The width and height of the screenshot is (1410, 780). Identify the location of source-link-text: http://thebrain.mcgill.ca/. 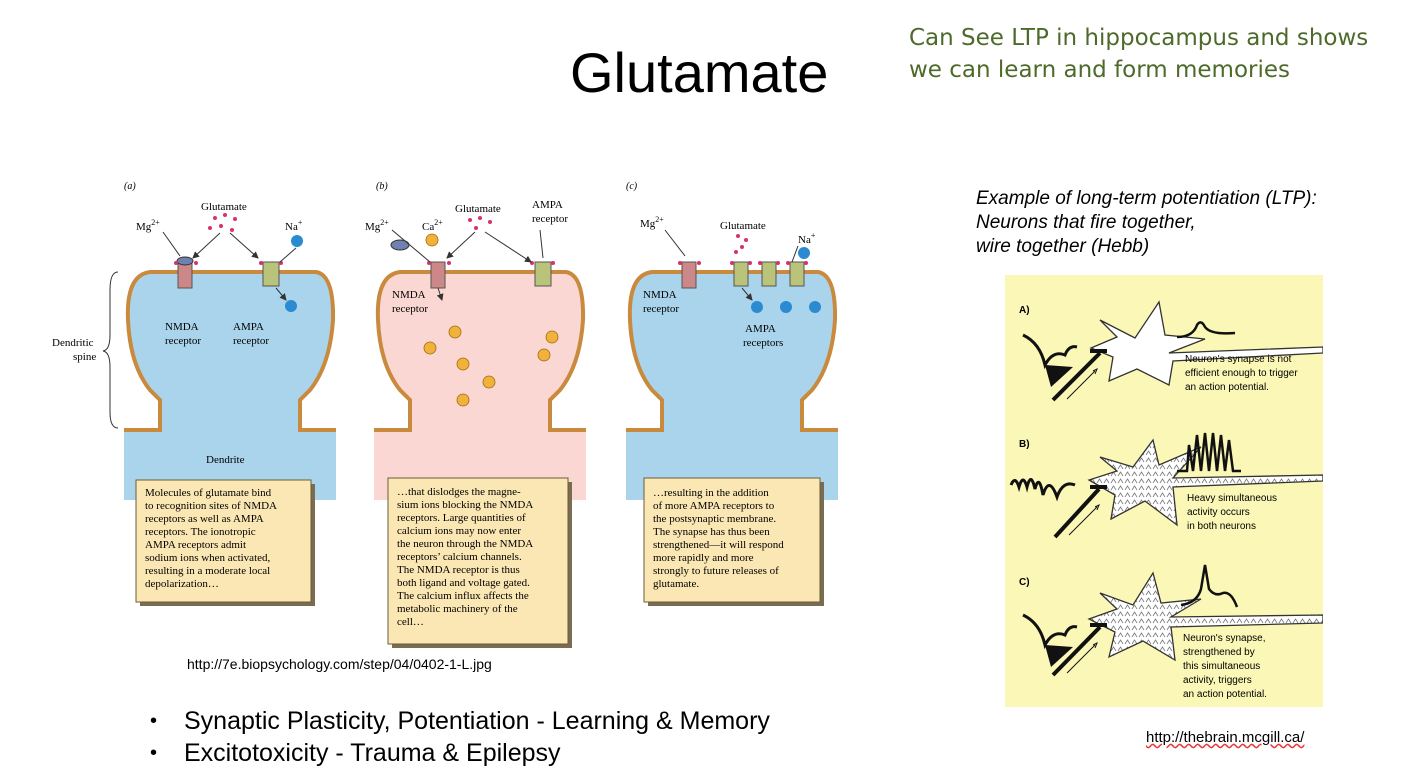
(1225, 737).